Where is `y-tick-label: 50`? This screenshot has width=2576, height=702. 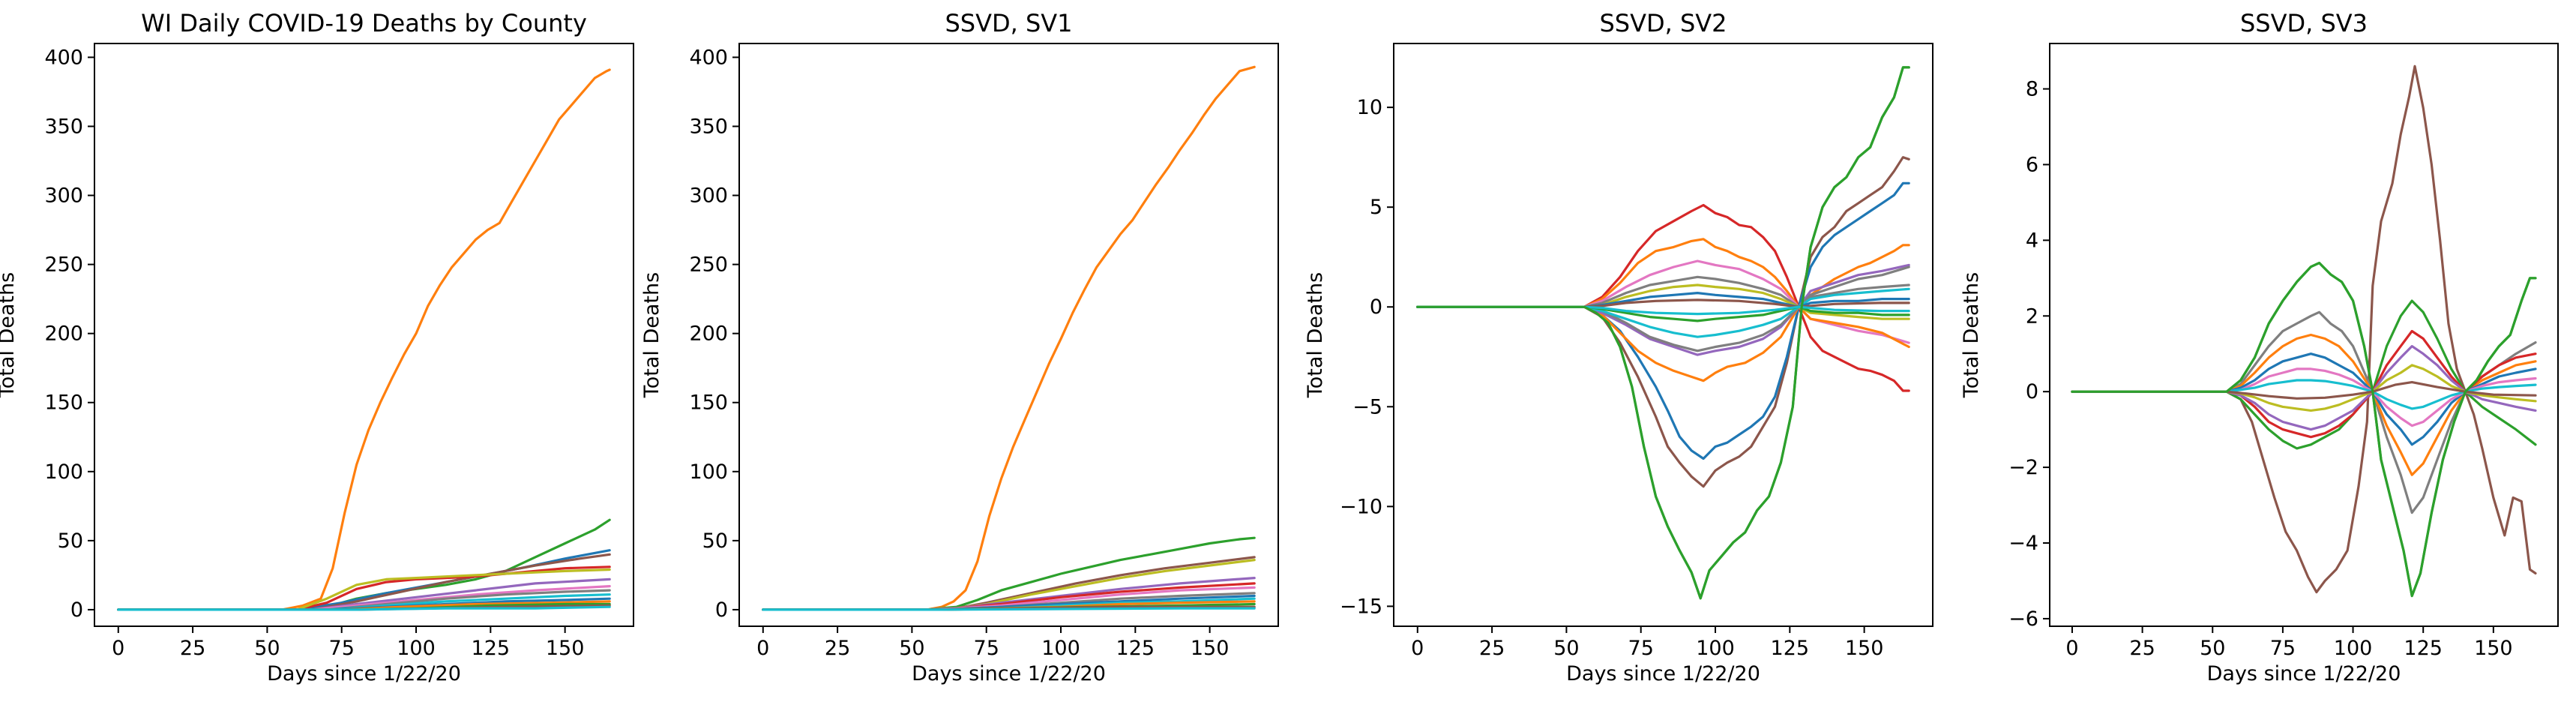 y-tick-label: 50 is located at coordinates (715, 541).